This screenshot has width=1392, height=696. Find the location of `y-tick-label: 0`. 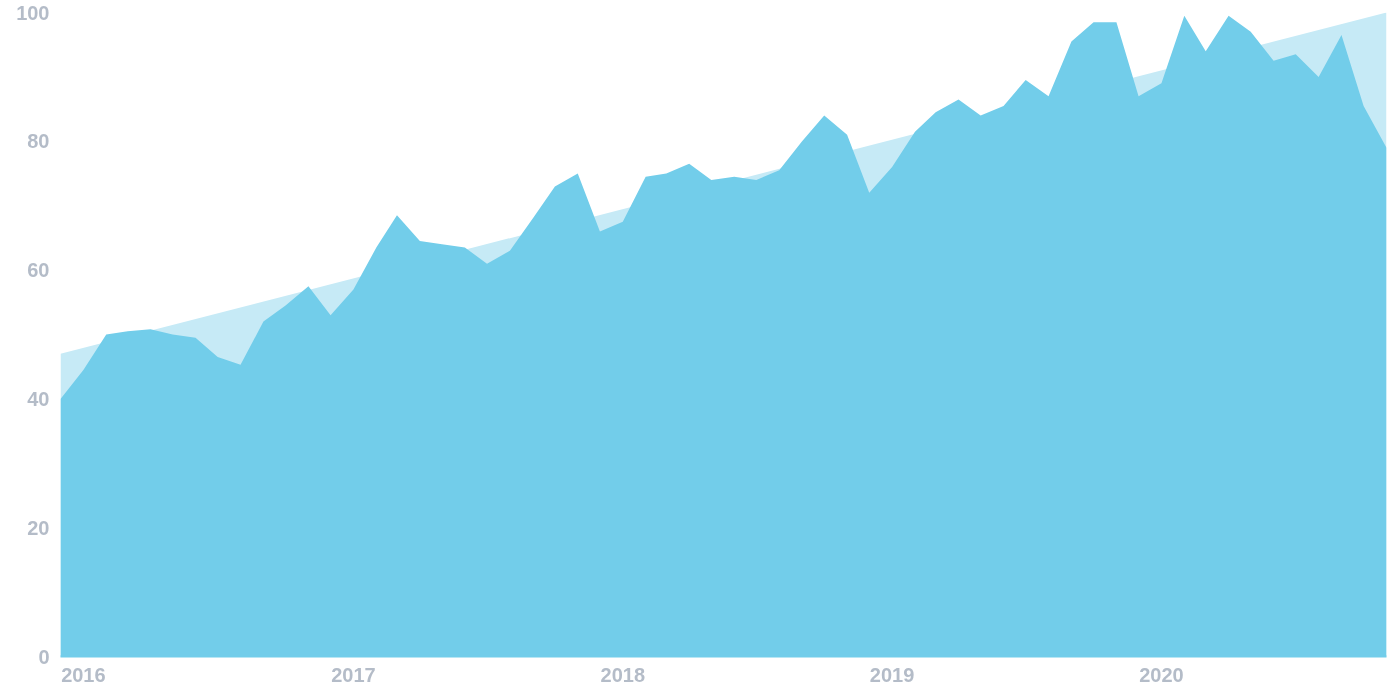

y-tick-label: 0 is located at coordinates (44, 656).